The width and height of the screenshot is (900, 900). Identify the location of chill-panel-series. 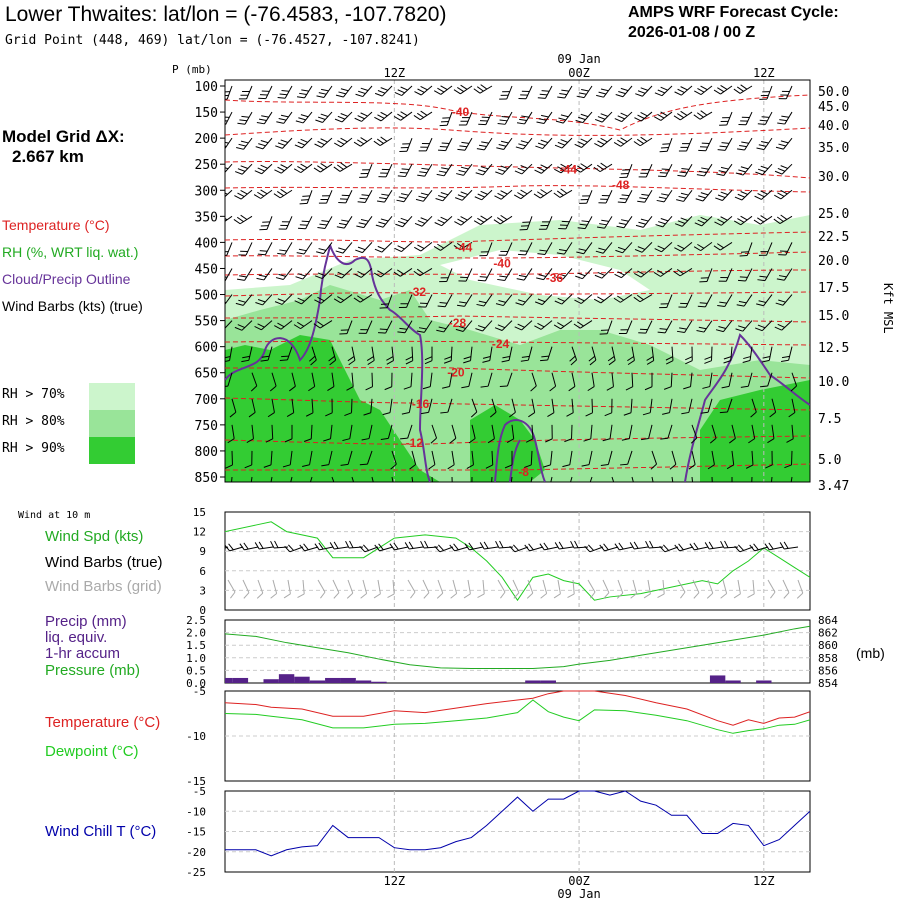
(517, 823).